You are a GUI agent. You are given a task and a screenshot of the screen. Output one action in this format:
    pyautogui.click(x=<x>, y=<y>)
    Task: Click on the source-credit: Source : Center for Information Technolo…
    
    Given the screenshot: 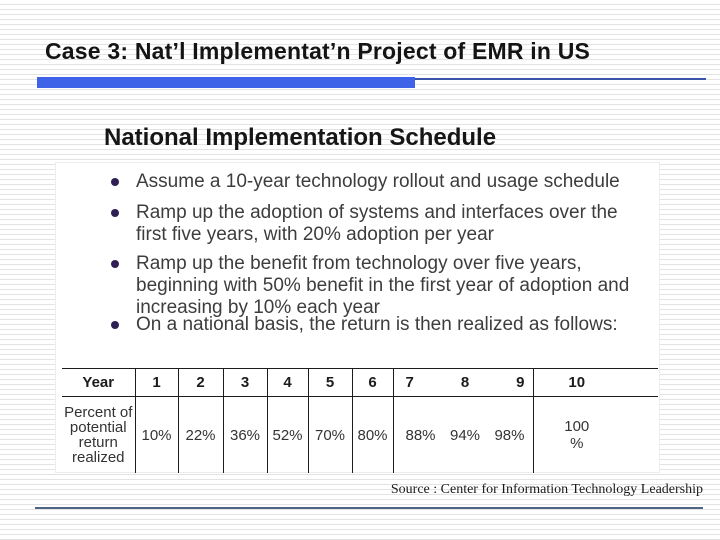 What is the action you would take?
    pyautogui.click(x=546, y=489)
    